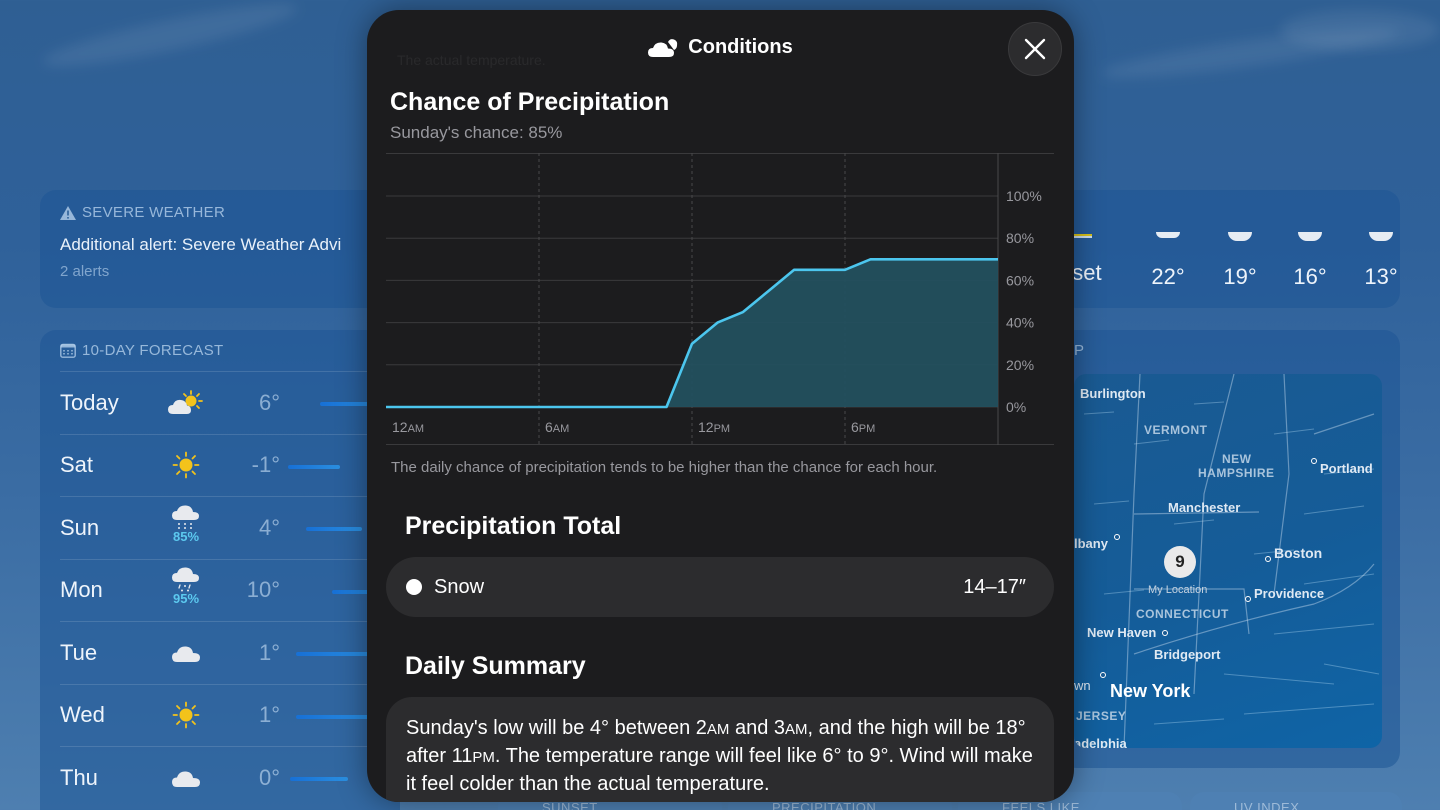 Image resolution: width=1440 pixels, height=810 pixels. Describe the element at coordinates (483, 757) in the screenshot. I see `summary-part: PM` at that location.